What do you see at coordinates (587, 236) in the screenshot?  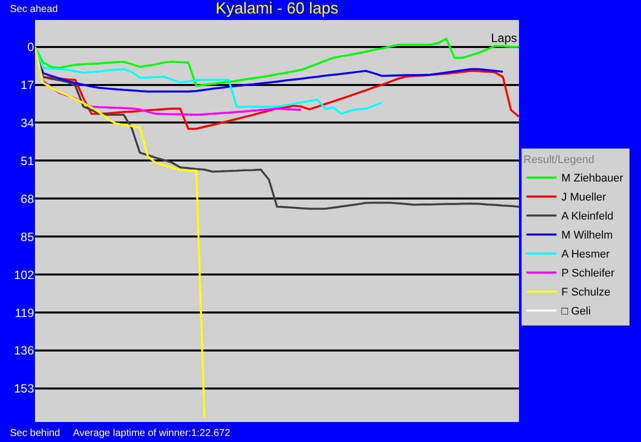 I see `legend-label: M Wilhelm` at bounding box center [587, 236].